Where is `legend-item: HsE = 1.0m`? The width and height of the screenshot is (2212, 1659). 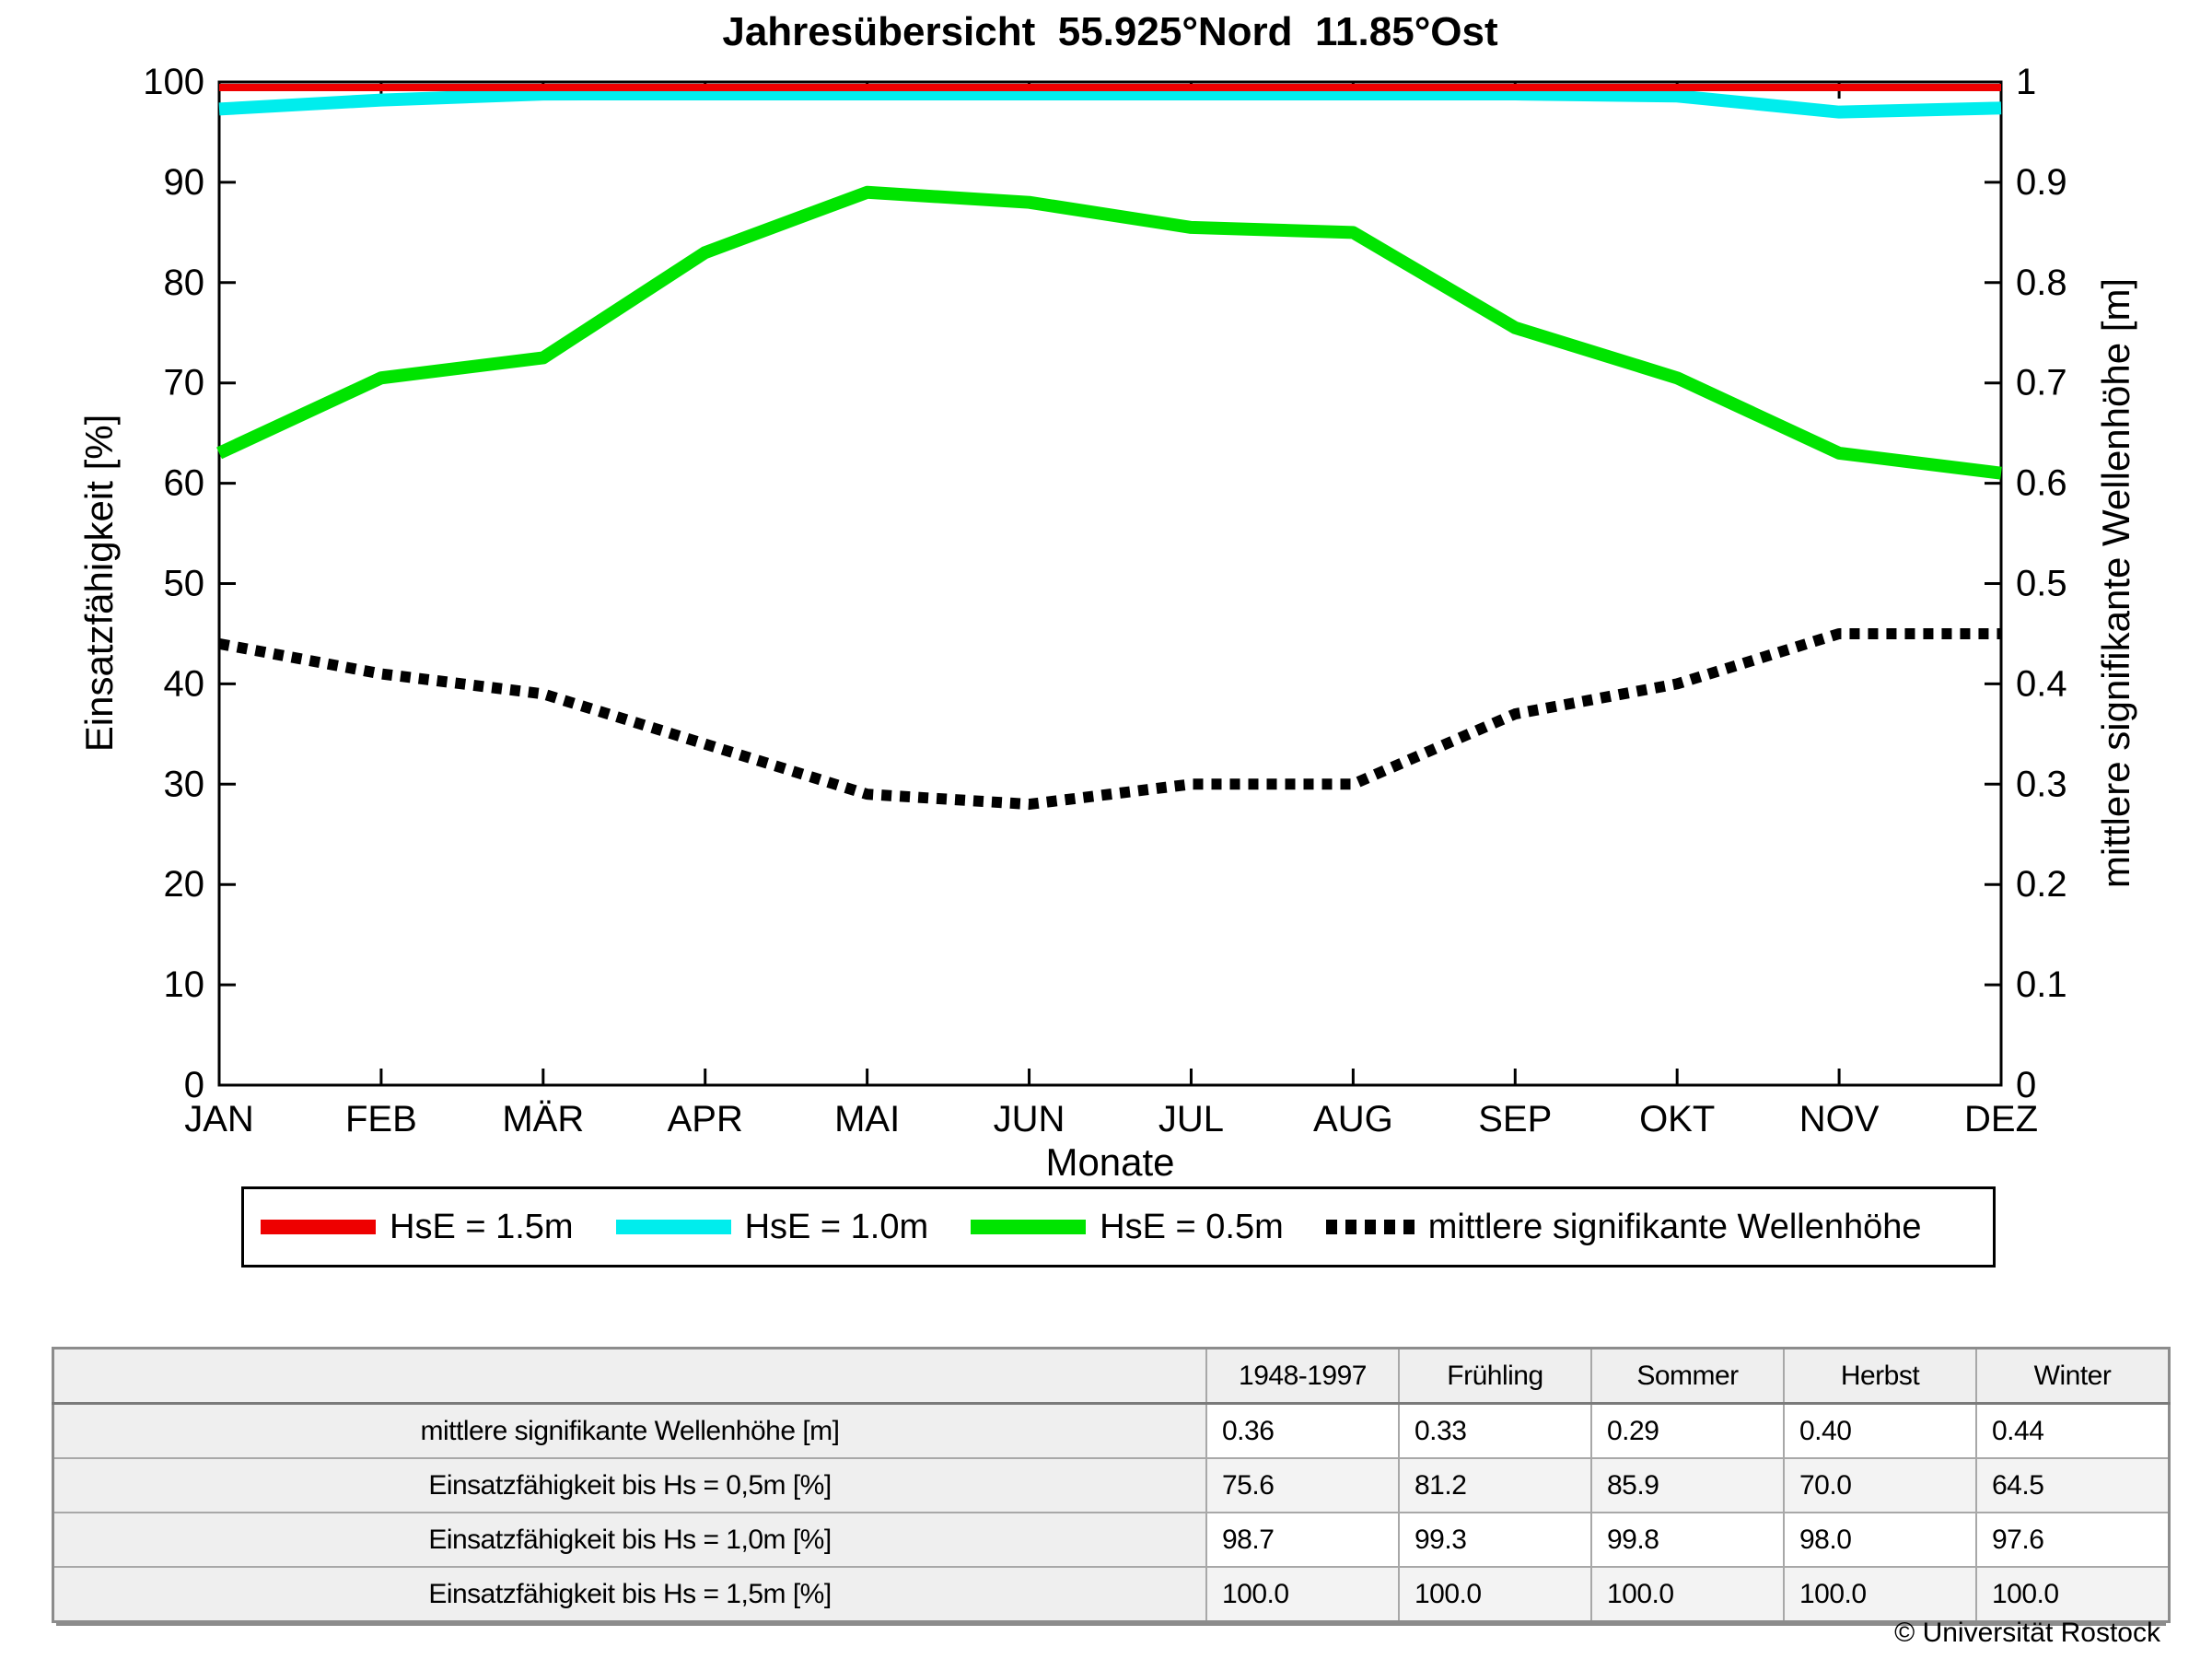 legend-item: HsE = 1.0m is located at coordinates (772, 1227).